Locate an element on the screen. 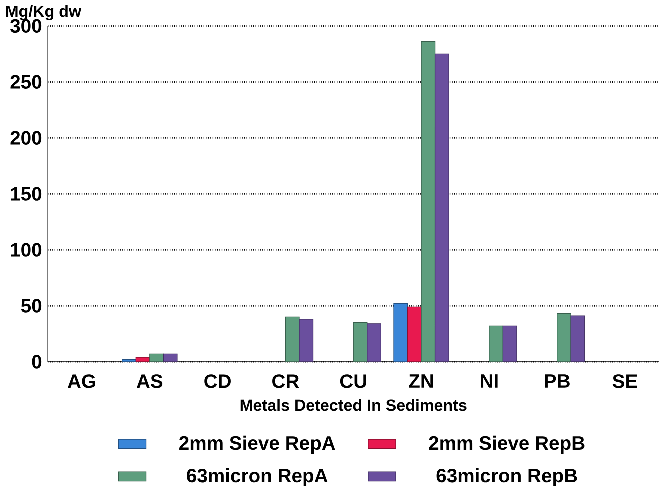 Image resolution: width=660 pixels, height=491 pixels. y-tick-label: 200 is located at coordinates (26, 138).